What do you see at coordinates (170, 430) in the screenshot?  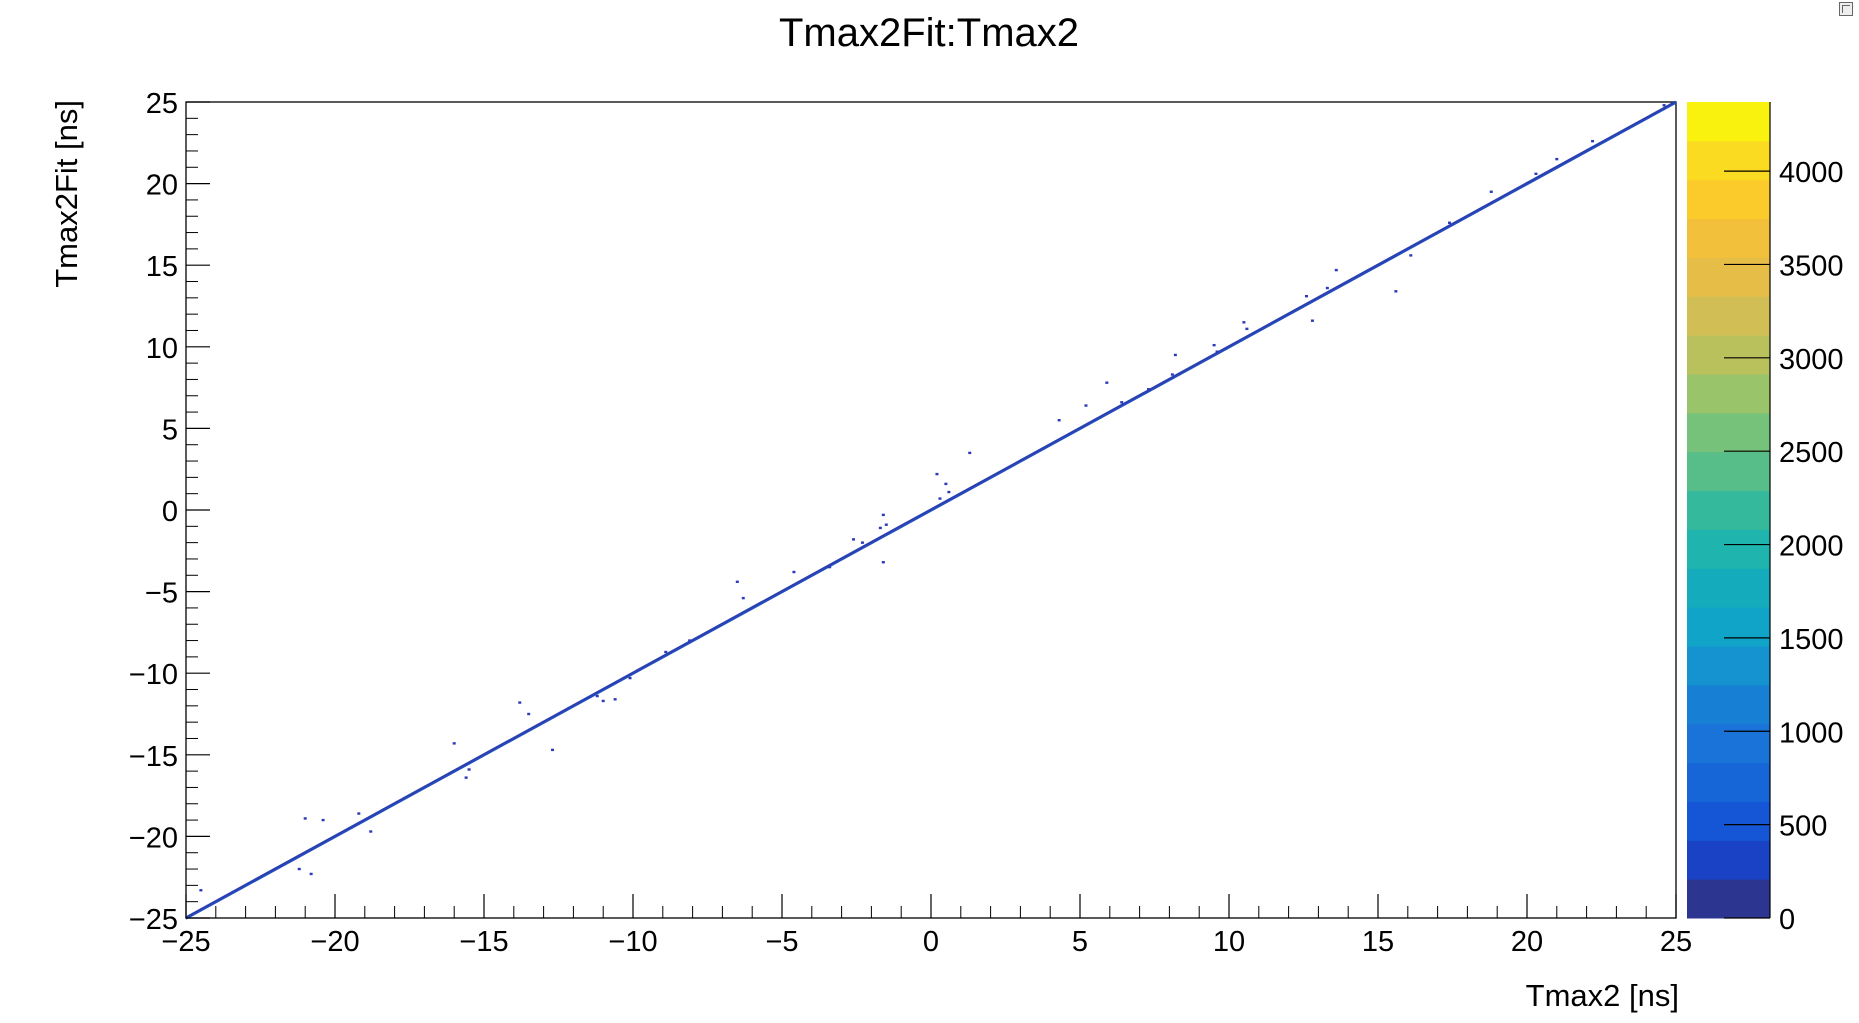 I see `y-tick-label: 5` at bounding box center [170, 430].